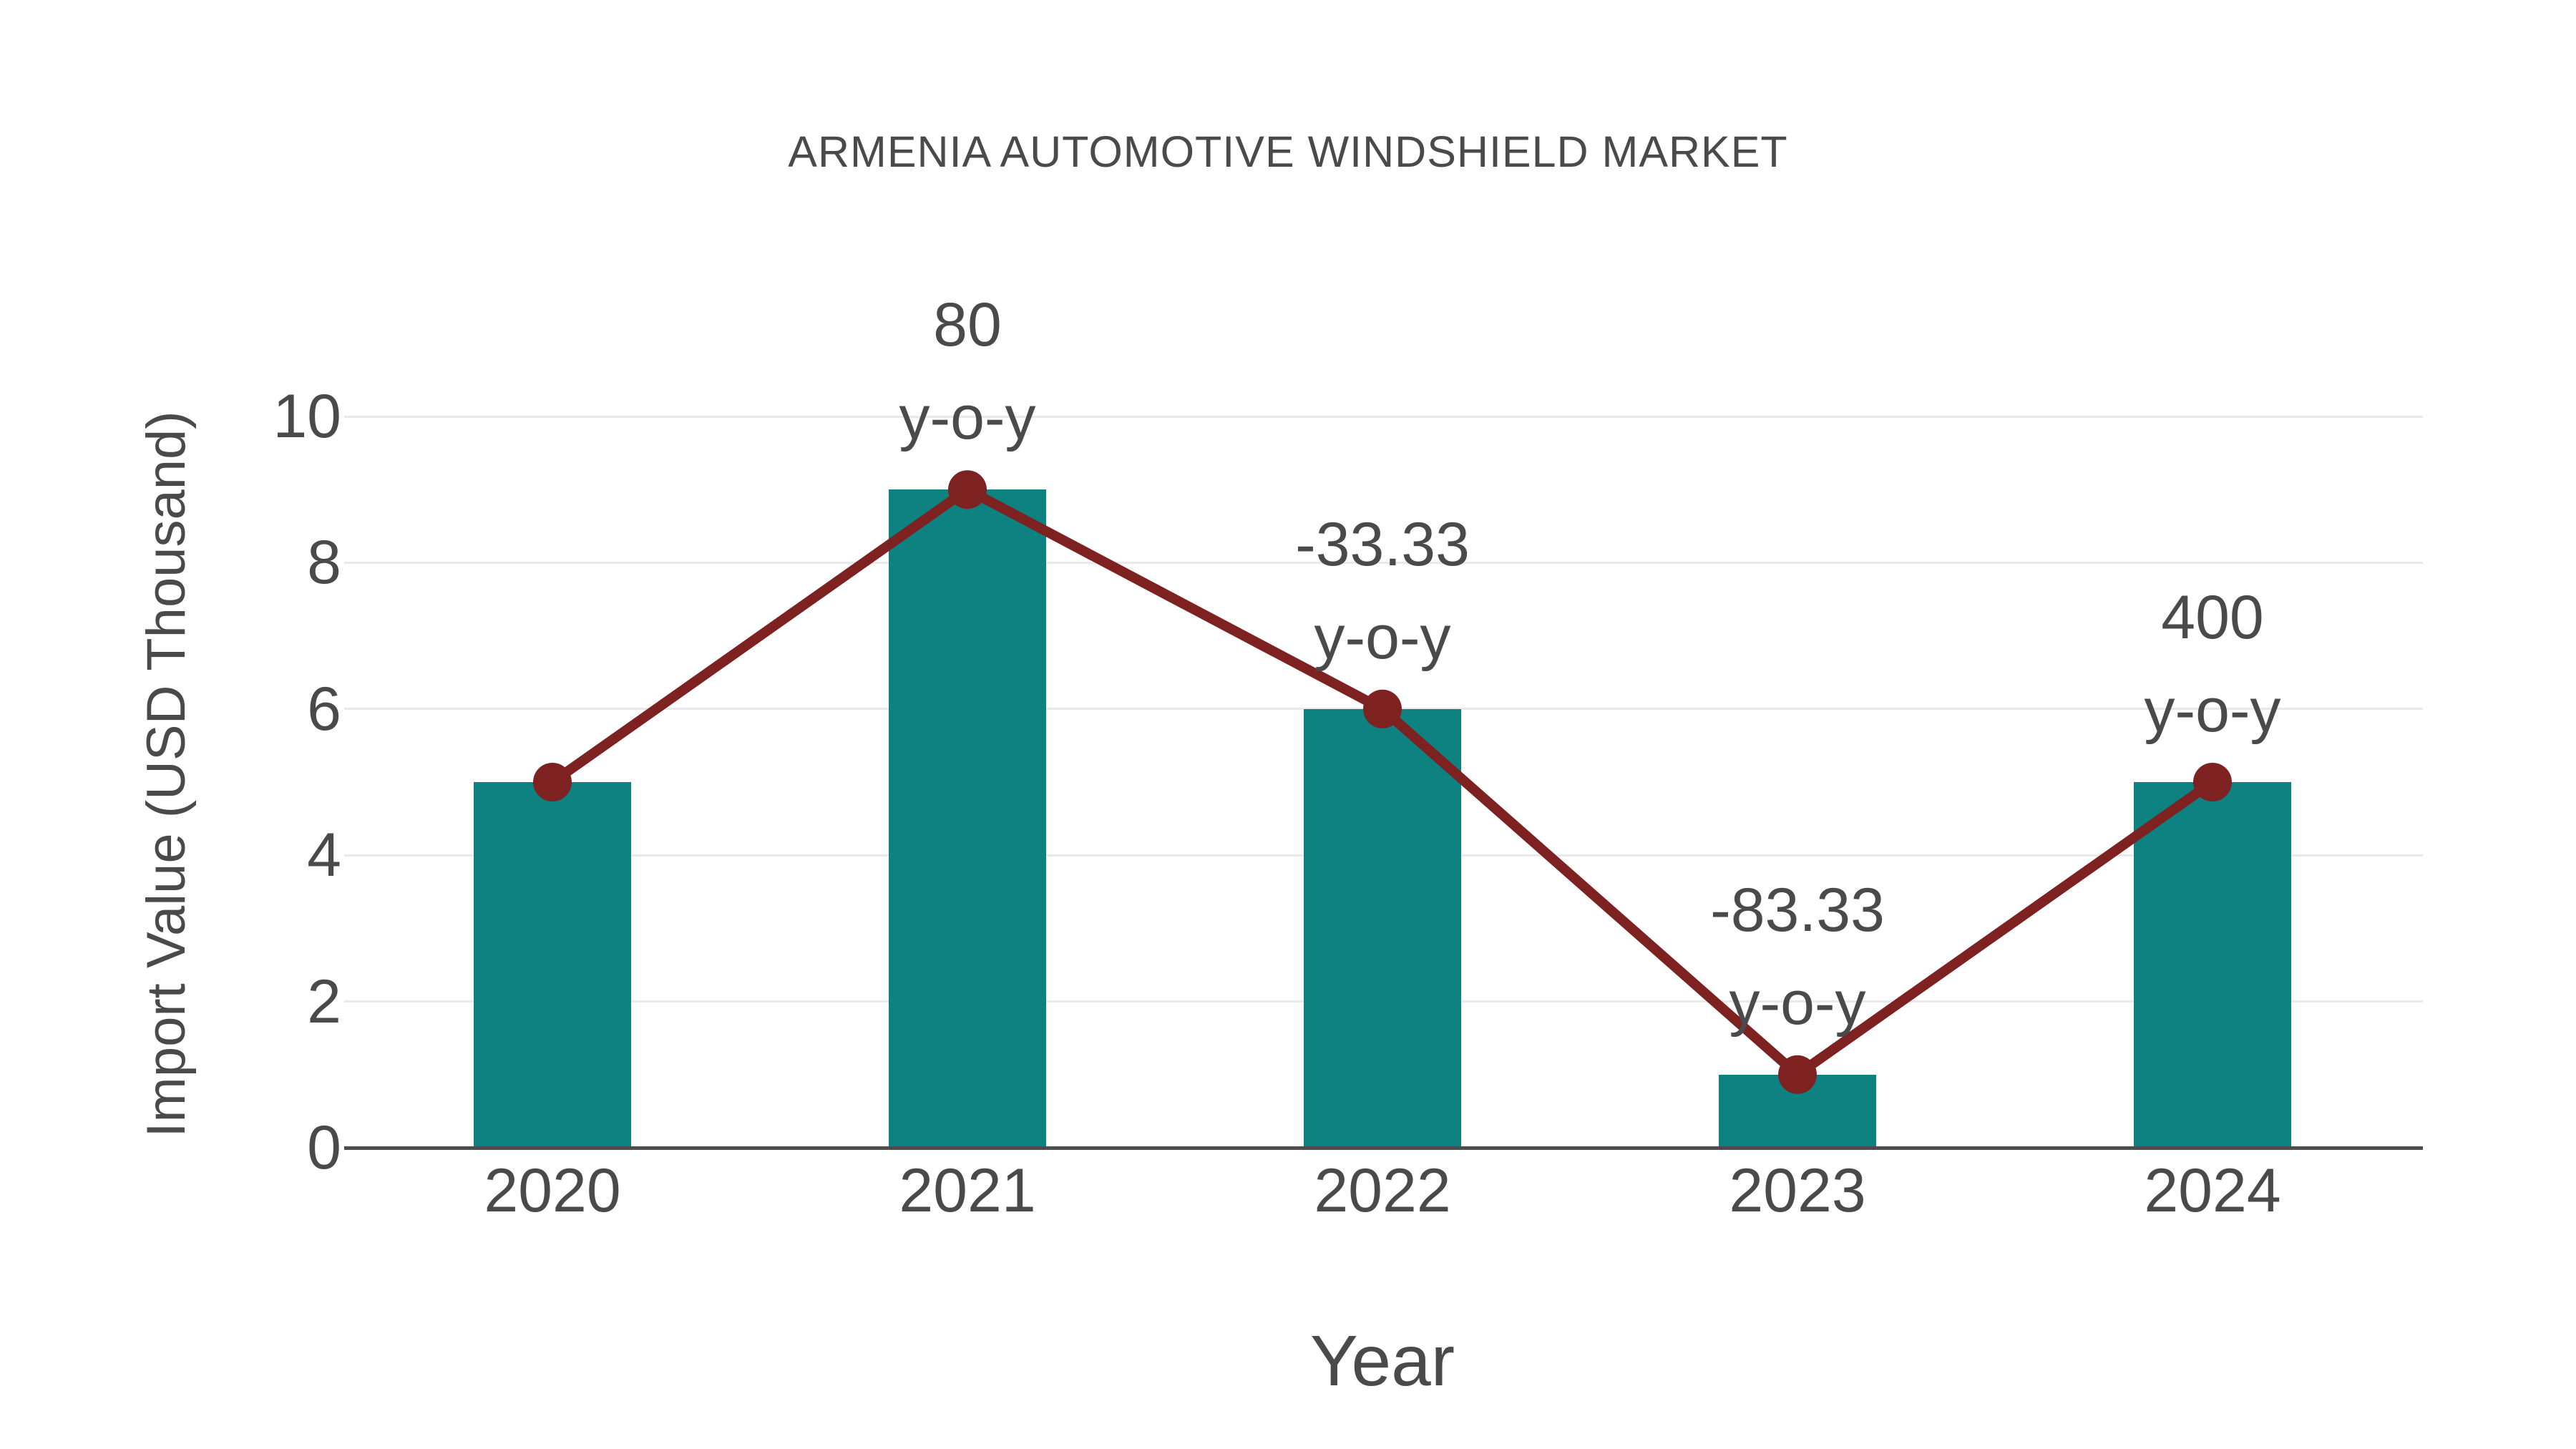 The height and width of the screenshot is (1449, 2576). What do you see at coordinates (967, 818) in the screenshot?
I see `bar-2021` at bounding box center [967, 818].